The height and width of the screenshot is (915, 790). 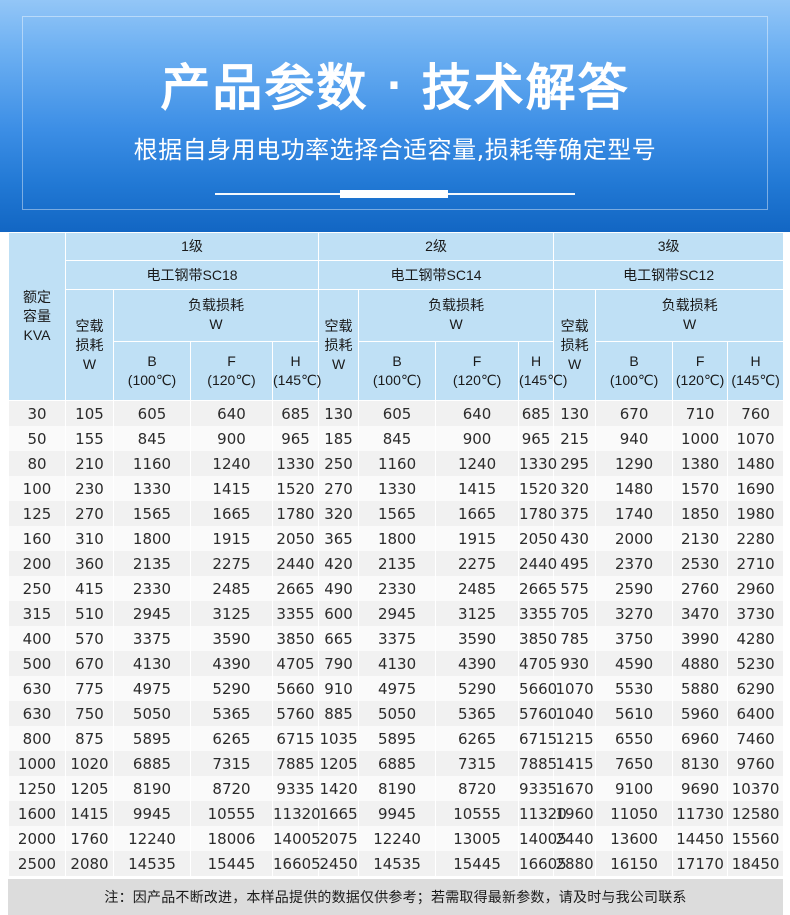 I want to click on group-header-grade-2: 2级, so click(x=436, y=246).